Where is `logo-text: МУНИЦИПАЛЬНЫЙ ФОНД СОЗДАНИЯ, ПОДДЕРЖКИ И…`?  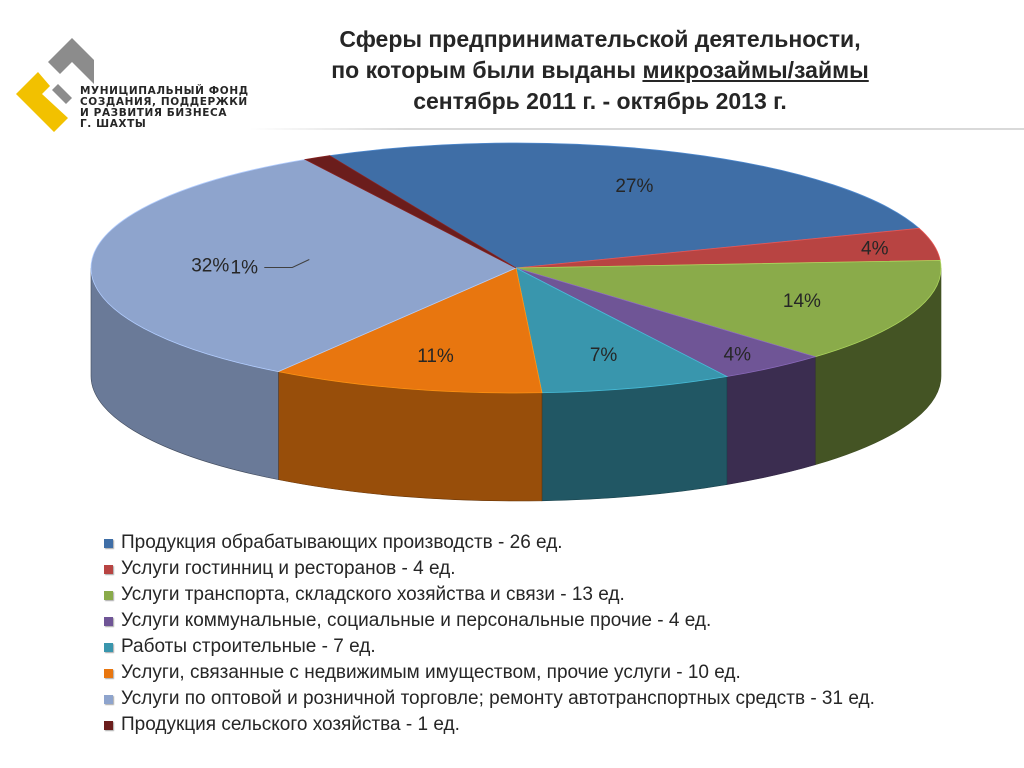 logo-text: МУНИЦИПАЛЬНЫЙ ФОНД СОЗДАНИЯ, ПОДДЕРЖКИ И… is located at coordinates (170, 108).